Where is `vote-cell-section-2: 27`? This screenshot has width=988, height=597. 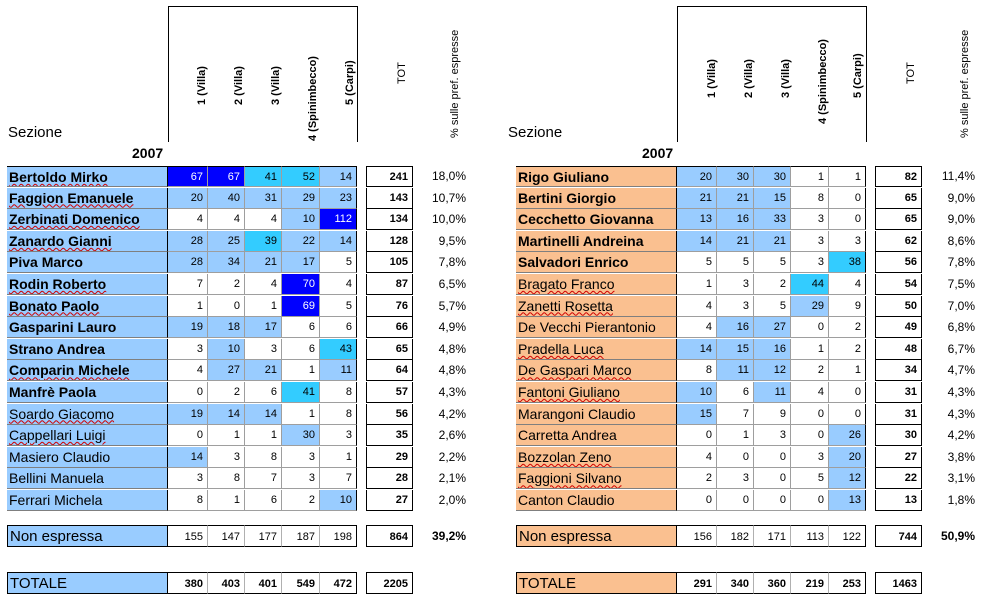
vote-cell-section-2: 27 is located at coordinates (226, 371).